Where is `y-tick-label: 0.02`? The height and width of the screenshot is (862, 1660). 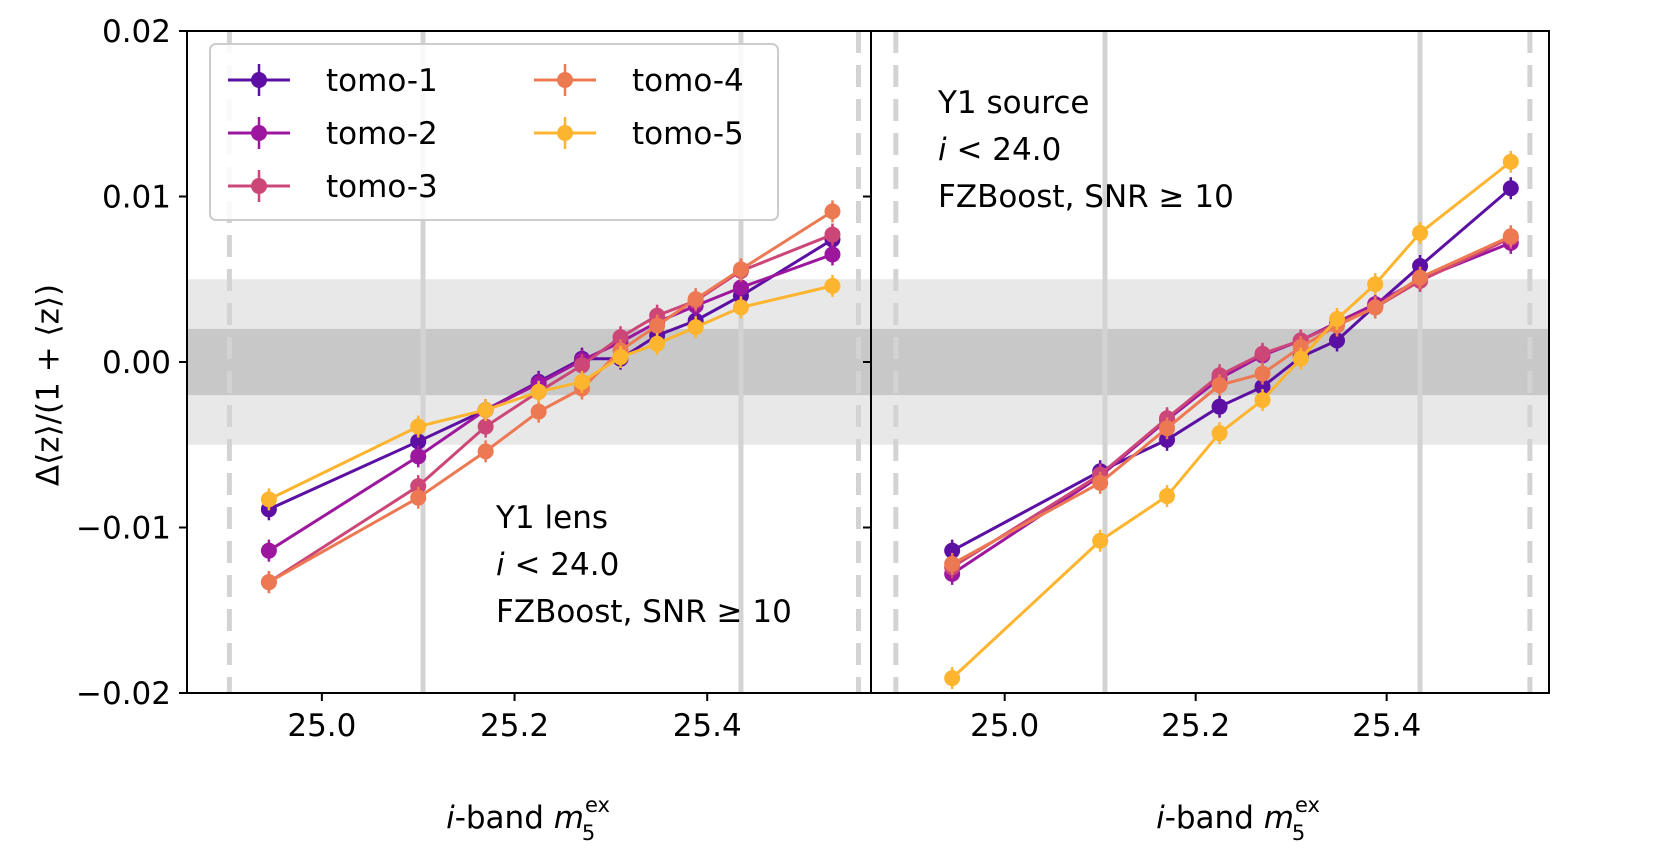
y-tick-label: 0.02 is located at coordinates (136, 32).